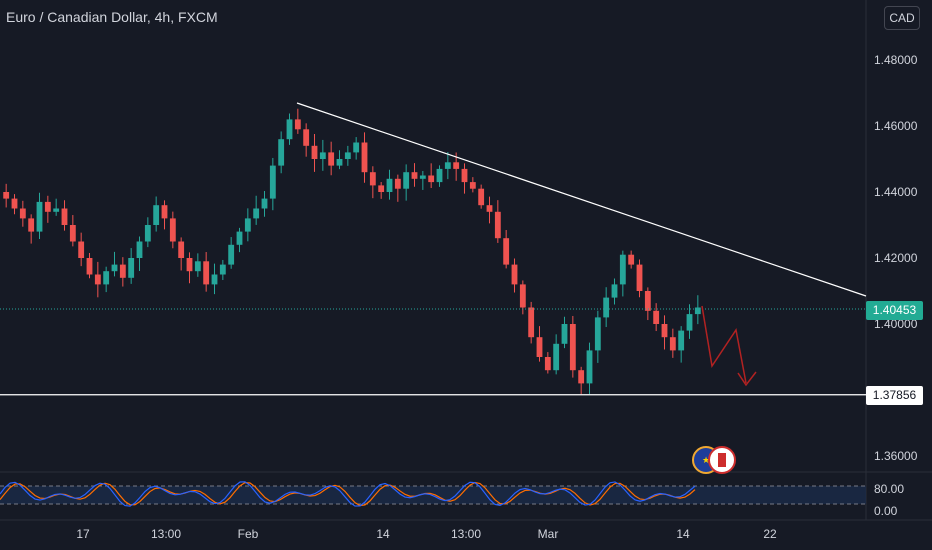  I want to click on time-tick-2: 13:00, so click(166, 534).